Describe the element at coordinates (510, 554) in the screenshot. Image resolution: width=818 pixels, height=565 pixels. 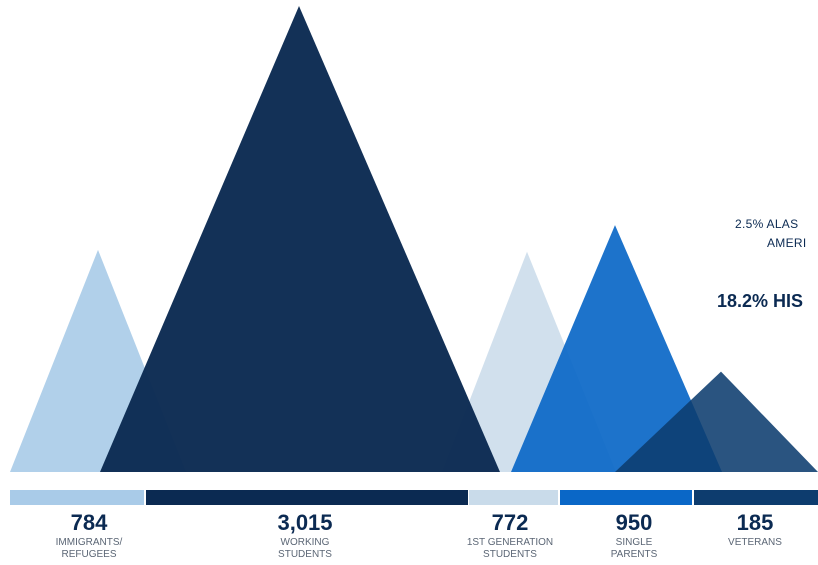
I see `category-label-2-1: STUDENTS` at that location.